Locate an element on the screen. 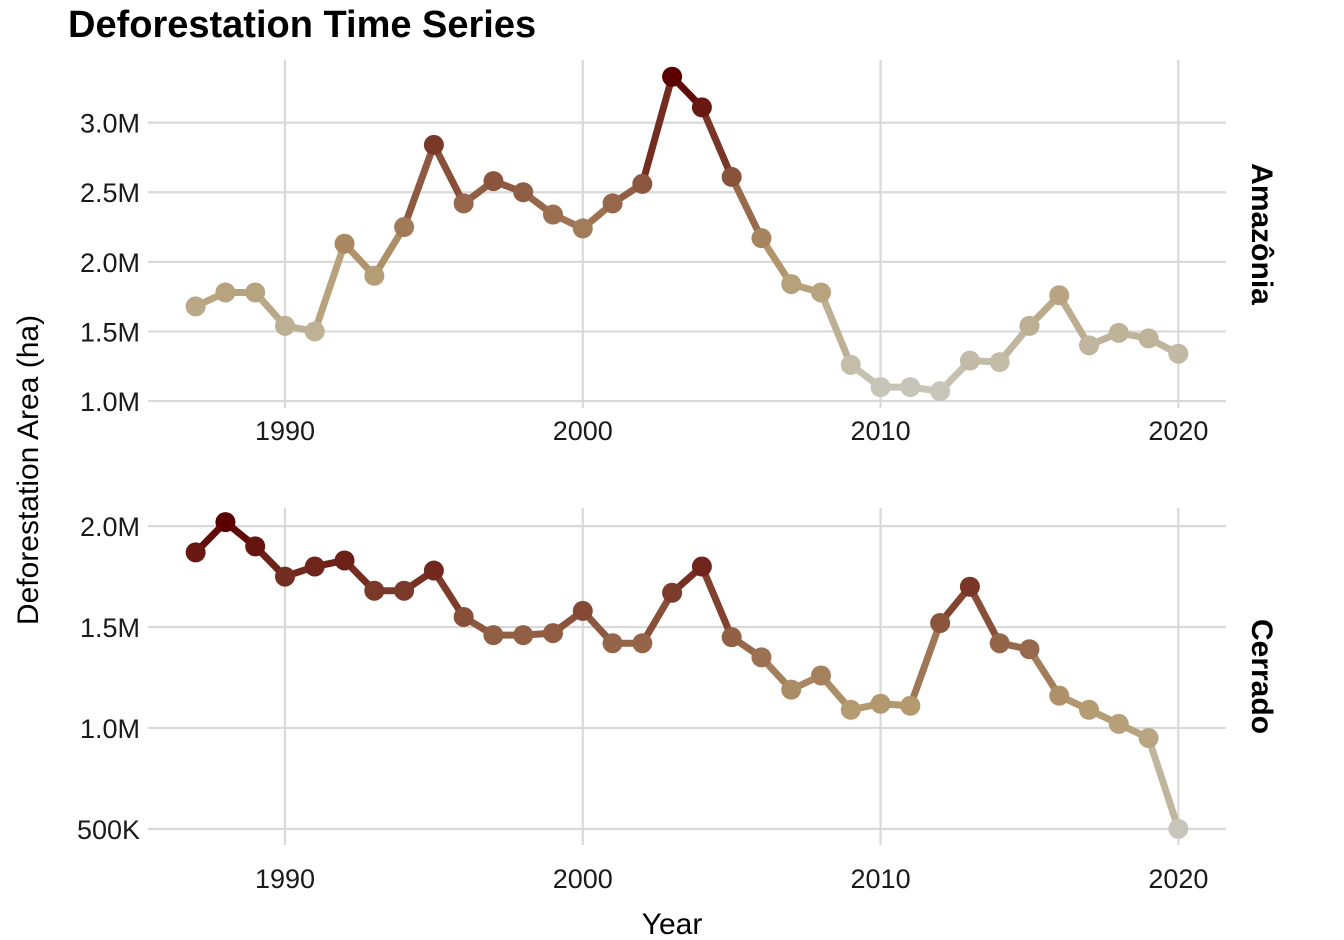  y-tick-label: 3.0M is located at coordinates (110, 124).